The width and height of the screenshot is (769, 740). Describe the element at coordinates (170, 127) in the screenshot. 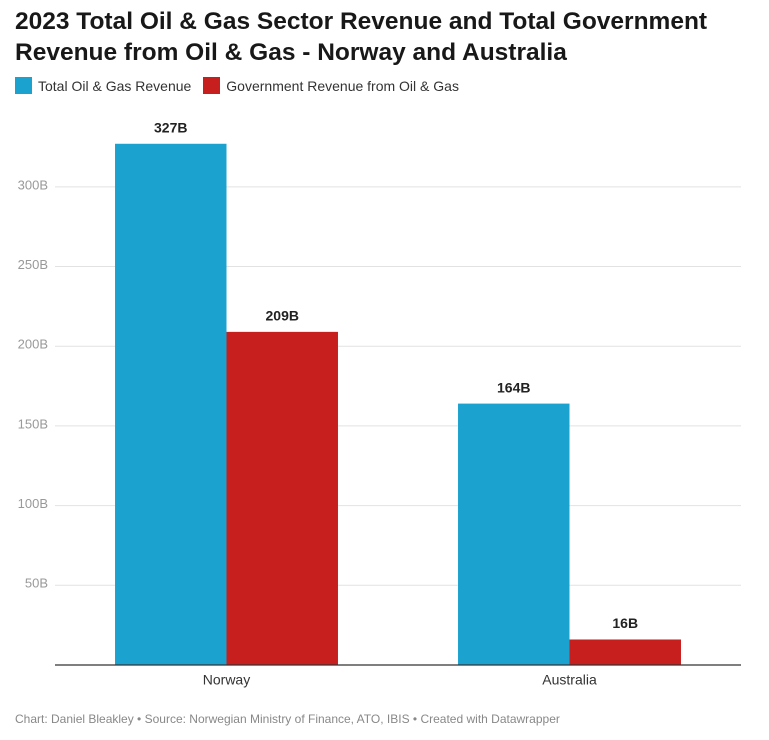

I see `value-label: 327B` at that location.